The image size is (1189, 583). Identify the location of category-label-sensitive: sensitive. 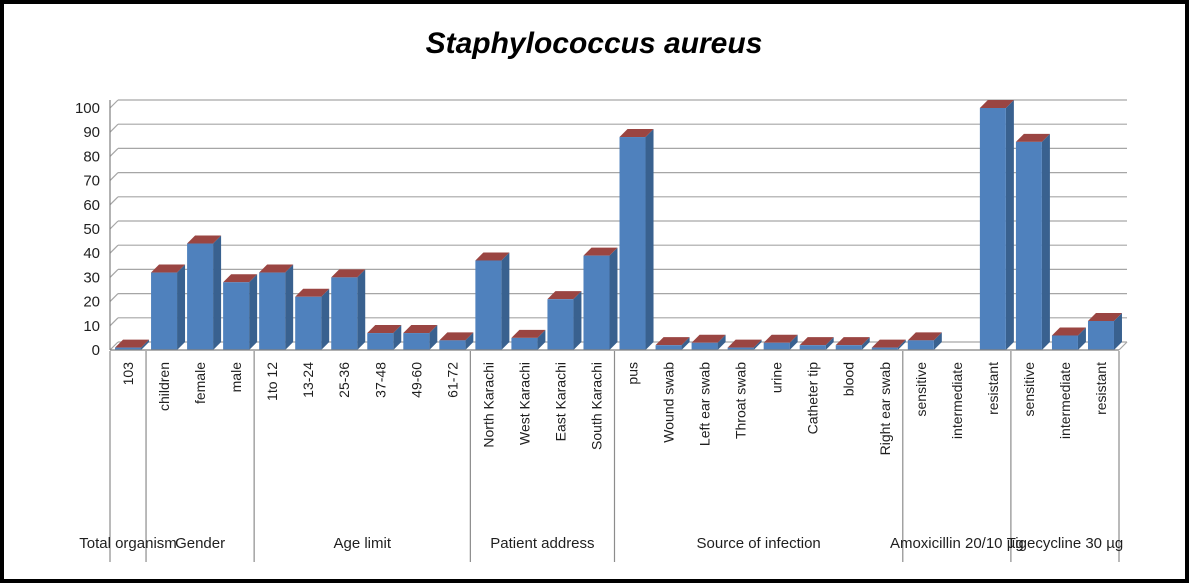
(921, 389).